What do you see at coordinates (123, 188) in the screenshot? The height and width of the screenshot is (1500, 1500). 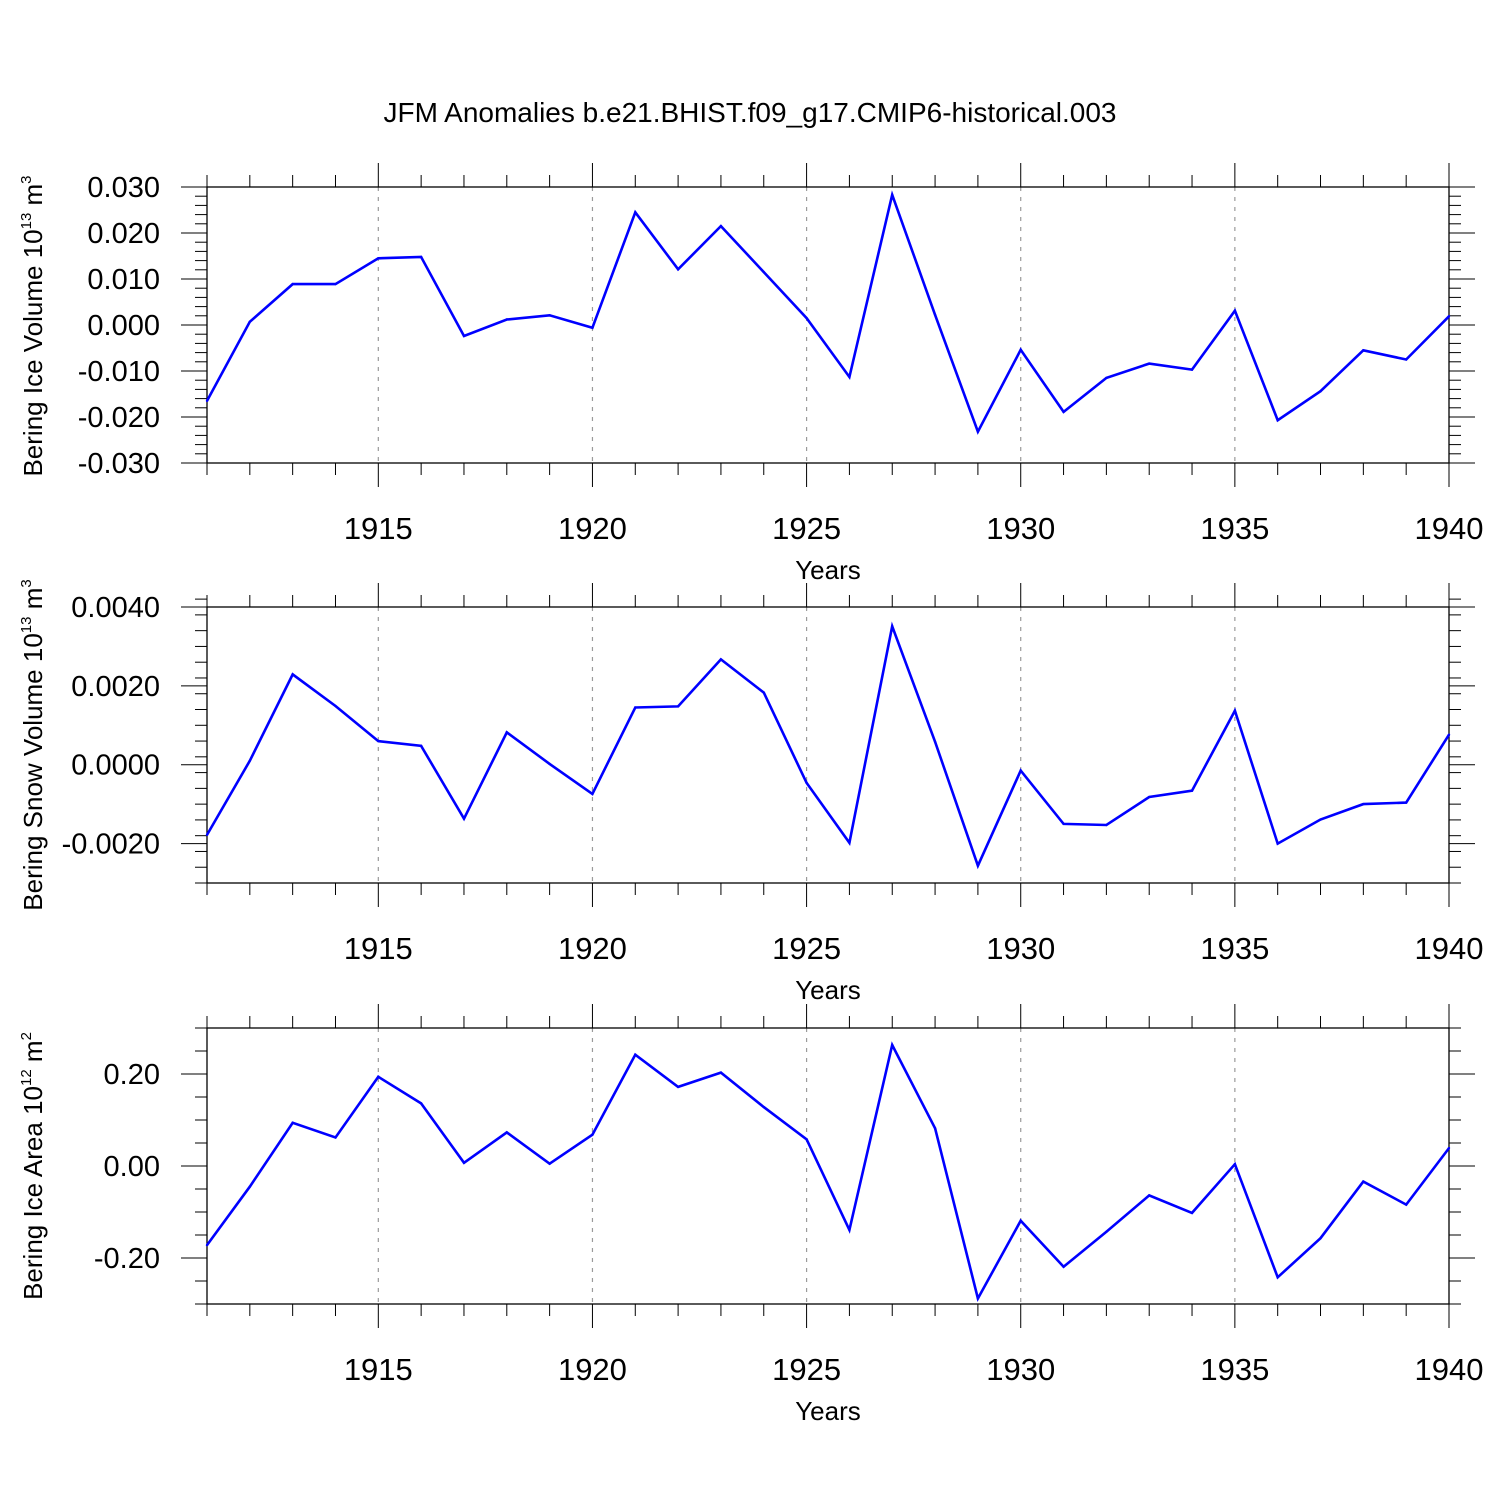 I see `y-tick-label: 0.030` at bounding box center [123, 188].